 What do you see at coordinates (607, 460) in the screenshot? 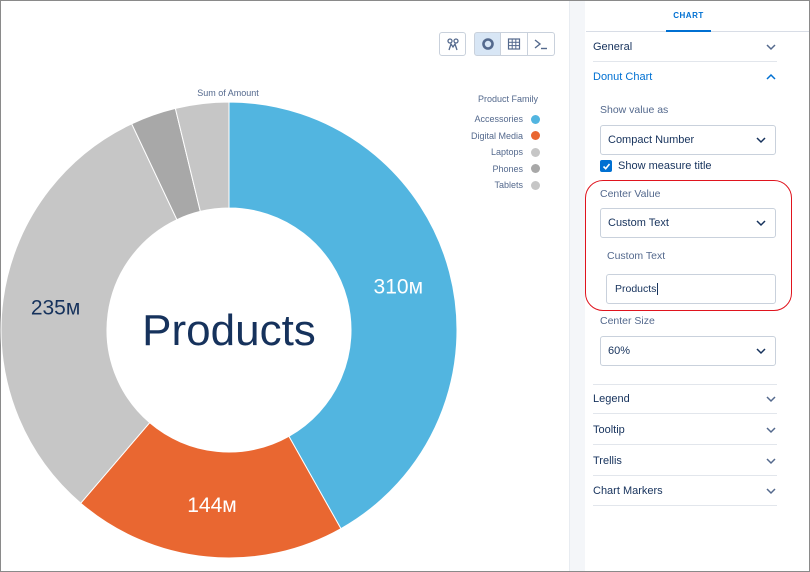
I see `section-label: Trellis` at bounding box center [607, 460].